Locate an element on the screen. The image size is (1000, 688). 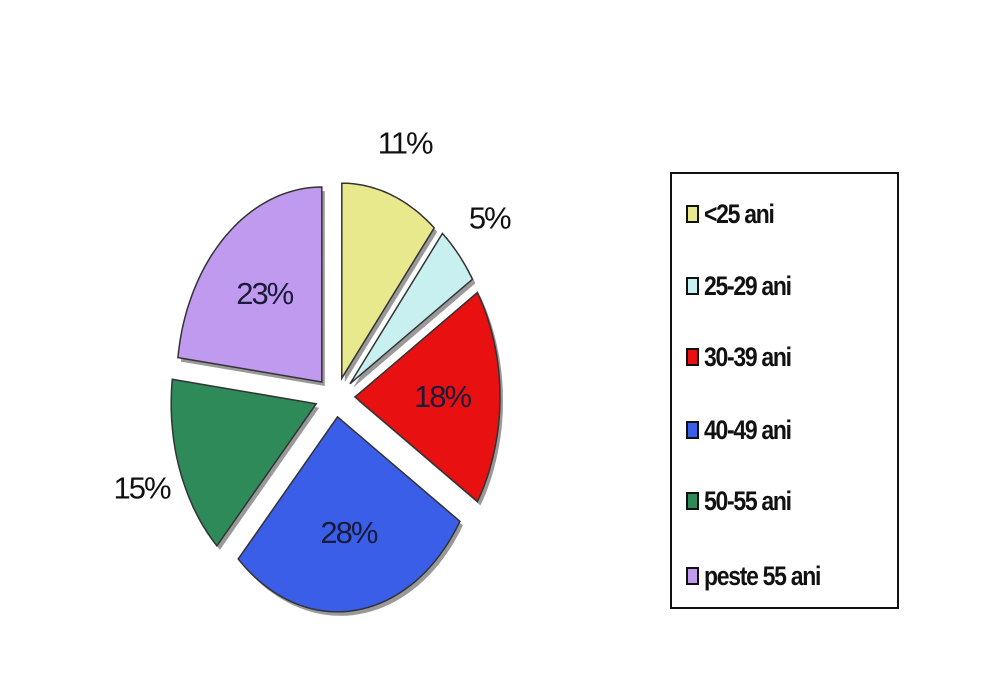
legend-item: 30-39 ani is located at coordinates (746, 357).